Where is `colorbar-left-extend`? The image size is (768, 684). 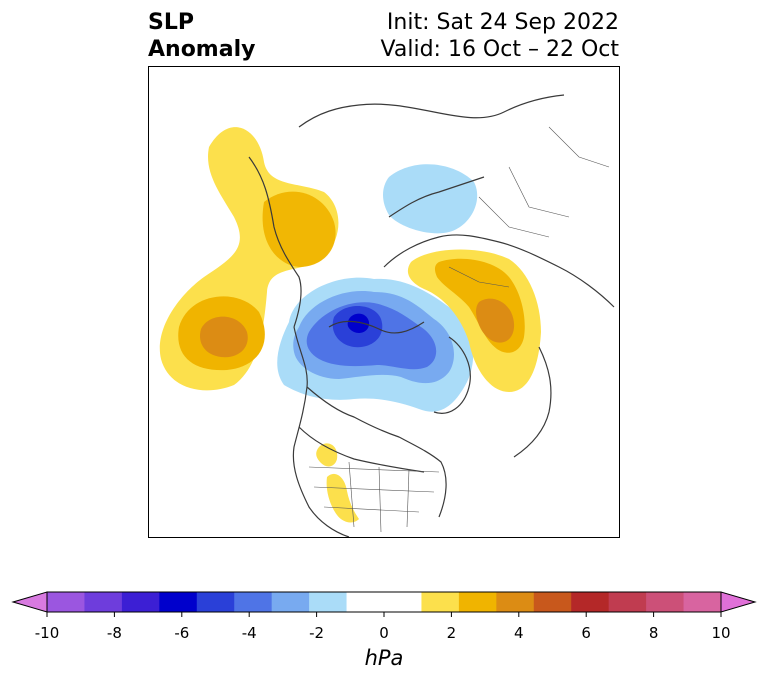
colorbar-left-extend is located at coordinates (29, 602).